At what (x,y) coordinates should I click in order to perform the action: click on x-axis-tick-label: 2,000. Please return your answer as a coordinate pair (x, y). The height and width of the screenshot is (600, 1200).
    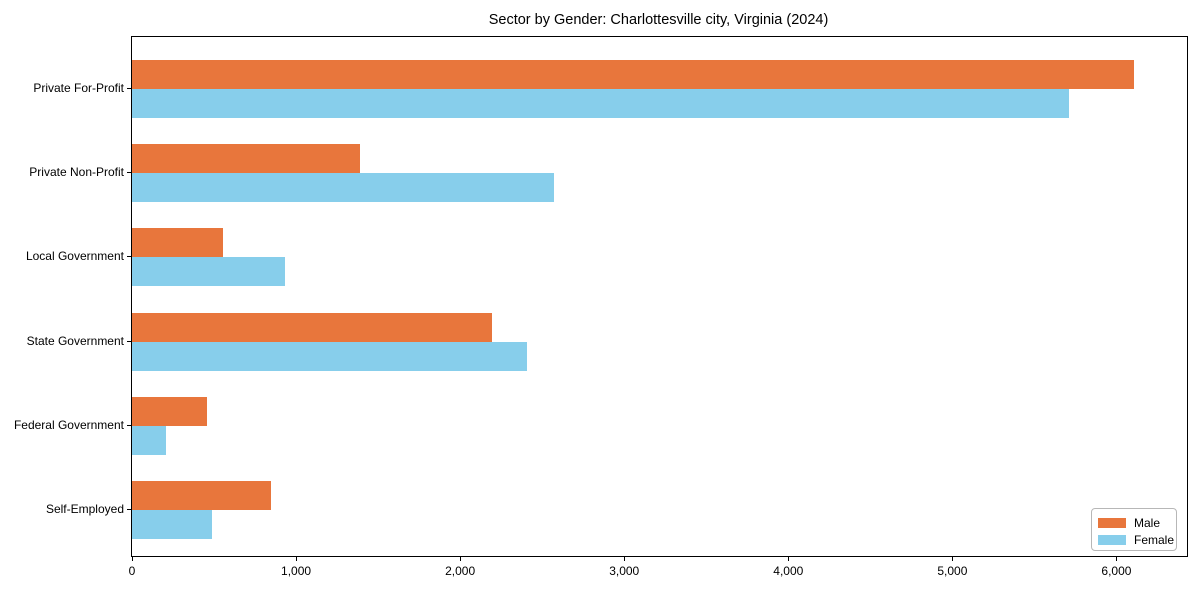
    Looking at the image, I should click on (460, 571).